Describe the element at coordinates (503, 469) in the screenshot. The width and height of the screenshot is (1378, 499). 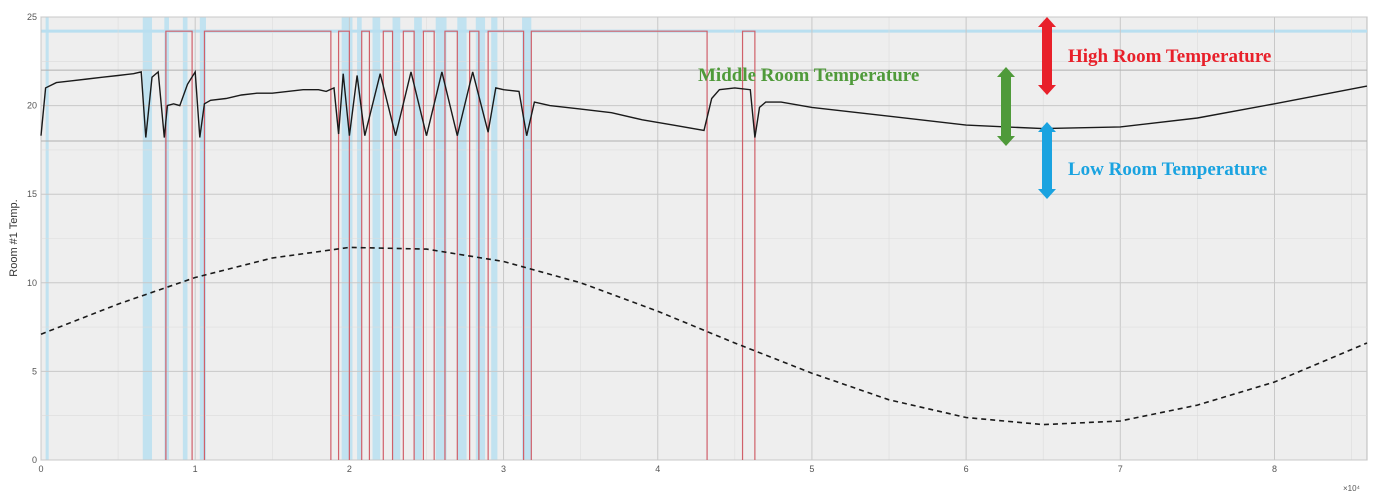
I see `x-tick-label: 3` at that location.